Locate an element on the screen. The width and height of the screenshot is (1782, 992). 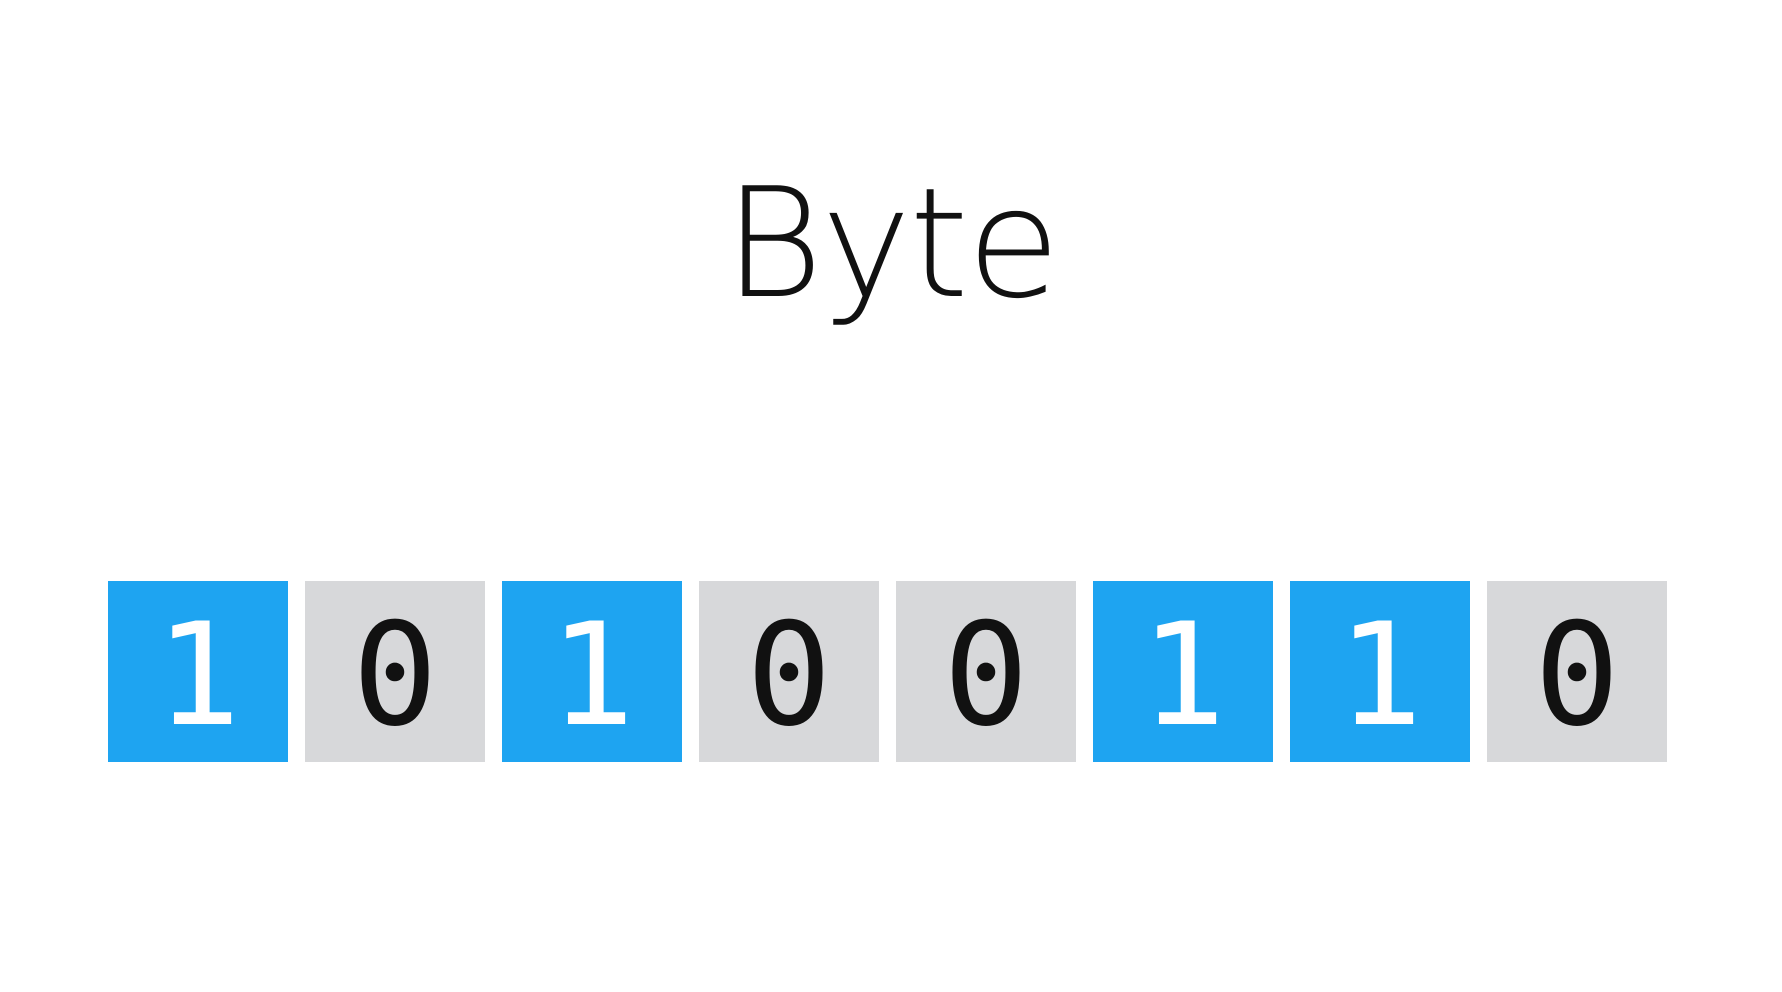
bit-cell-6: 1 is located at coordinates (1183, 671).